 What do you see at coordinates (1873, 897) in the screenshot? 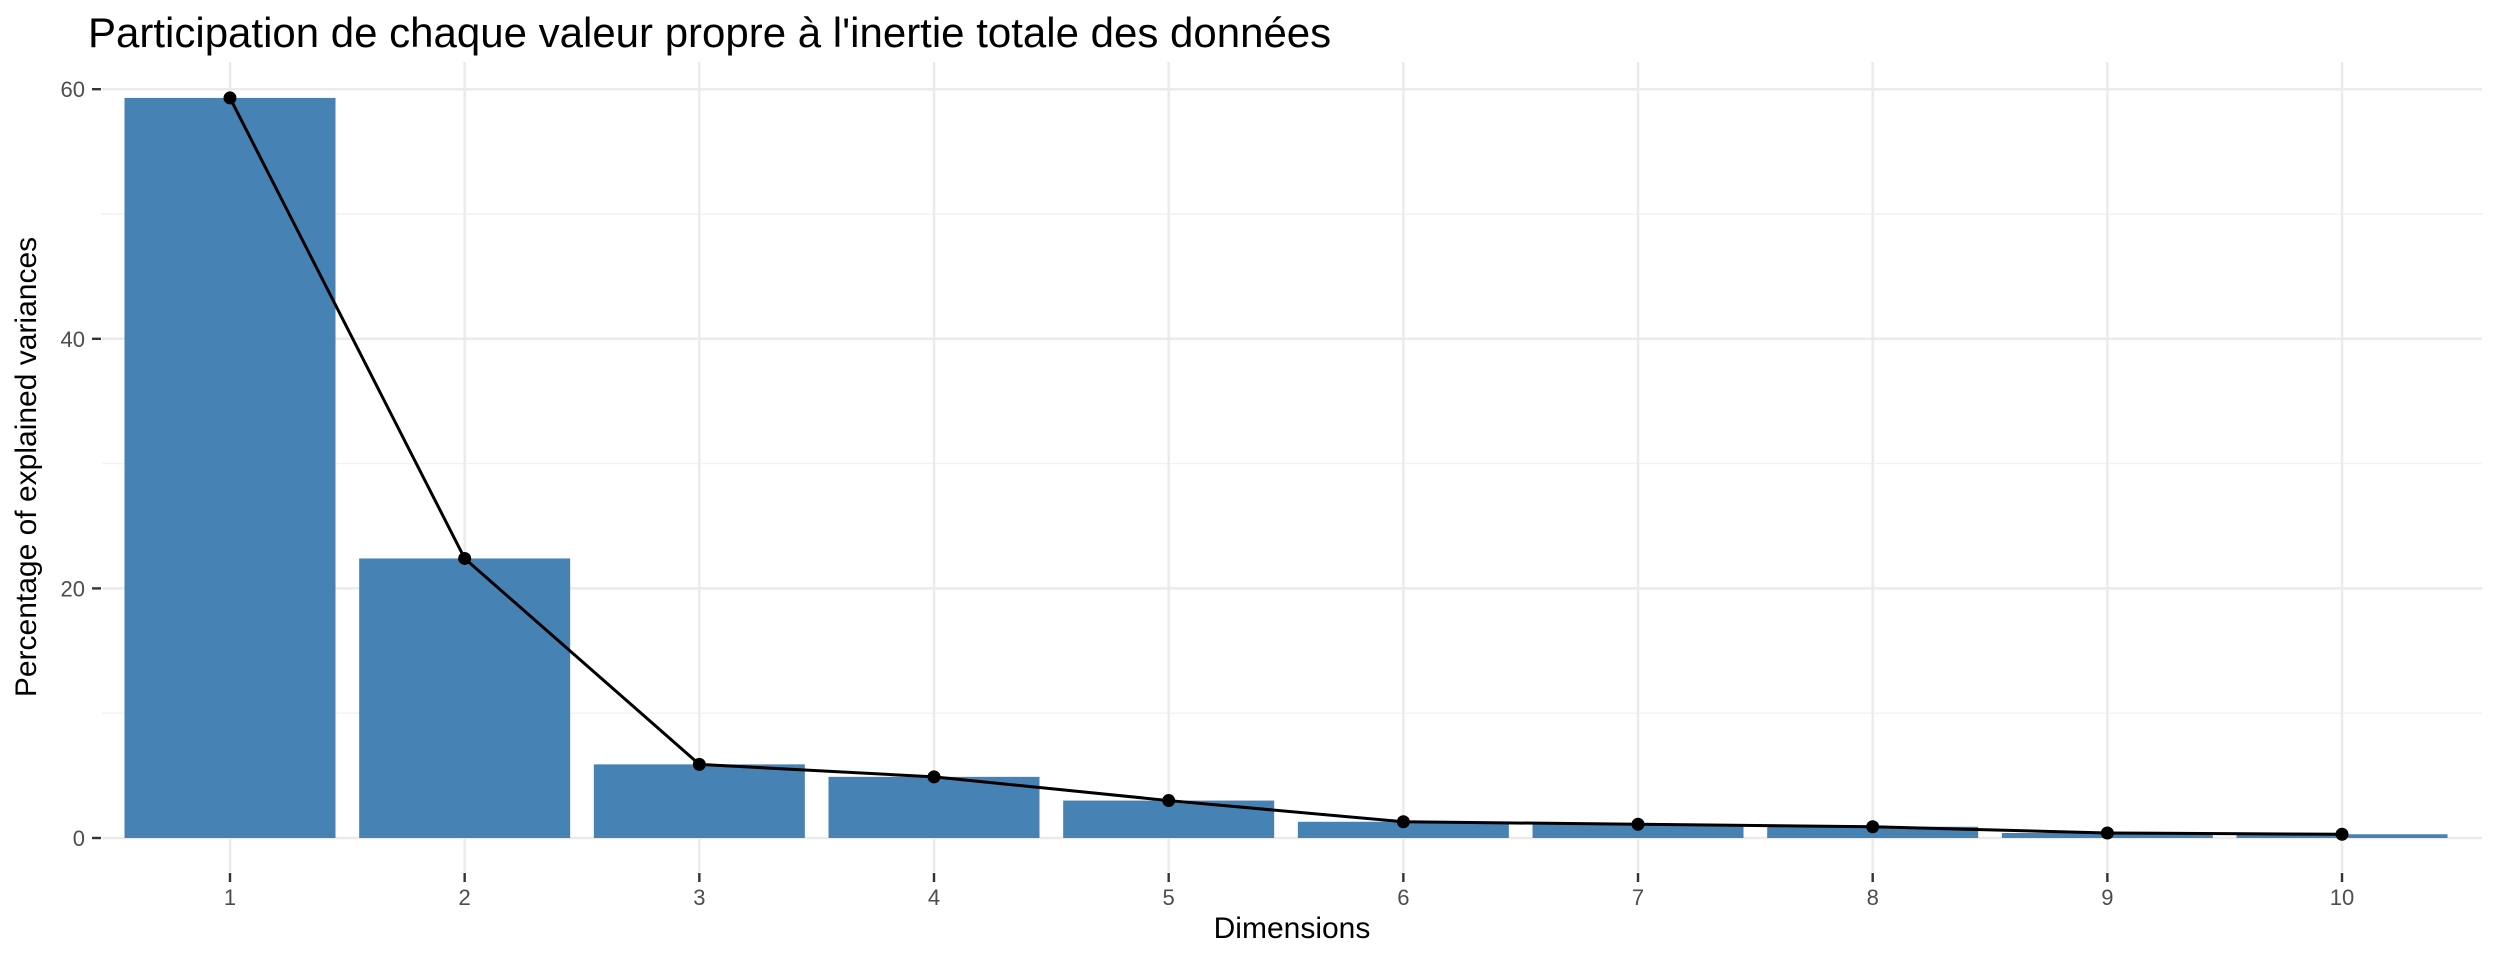
I see `x-tick-label-8: 8` at bounding box center [1873, 897].